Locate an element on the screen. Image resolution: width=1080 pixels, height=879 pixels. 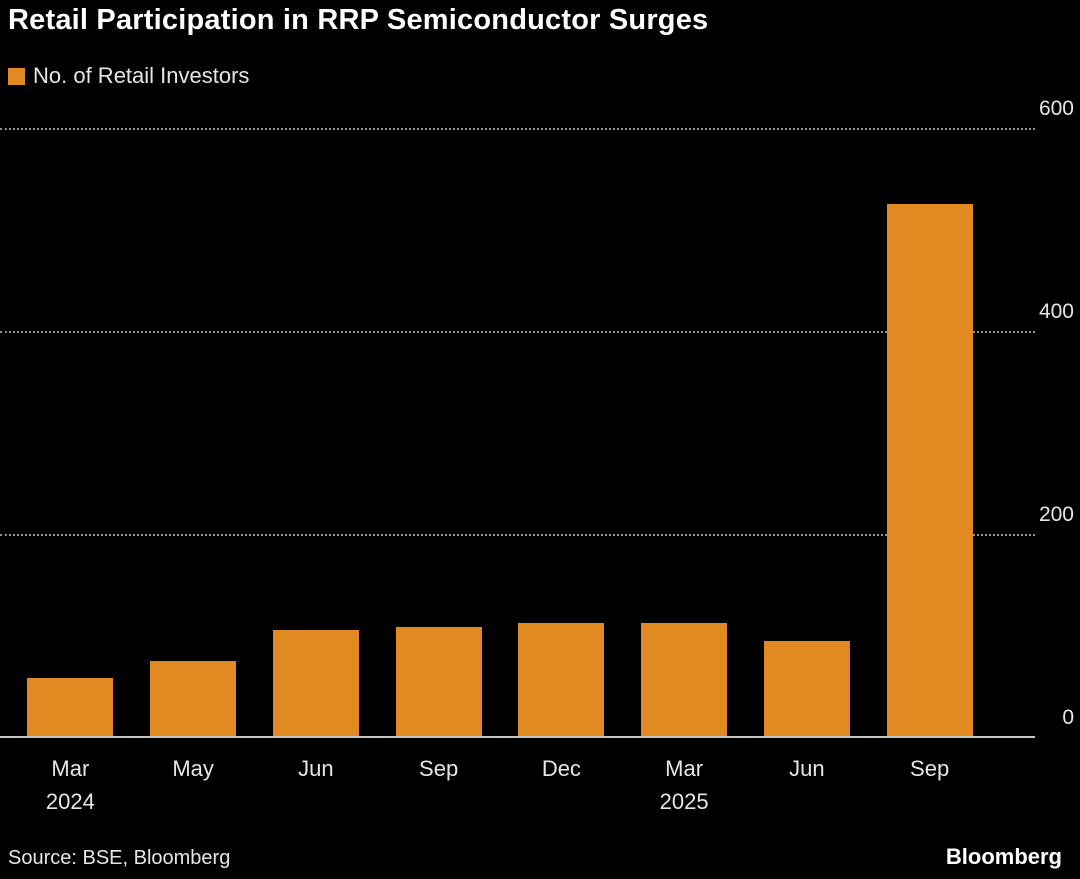
x-label: May is located at coordinates (193, 785).